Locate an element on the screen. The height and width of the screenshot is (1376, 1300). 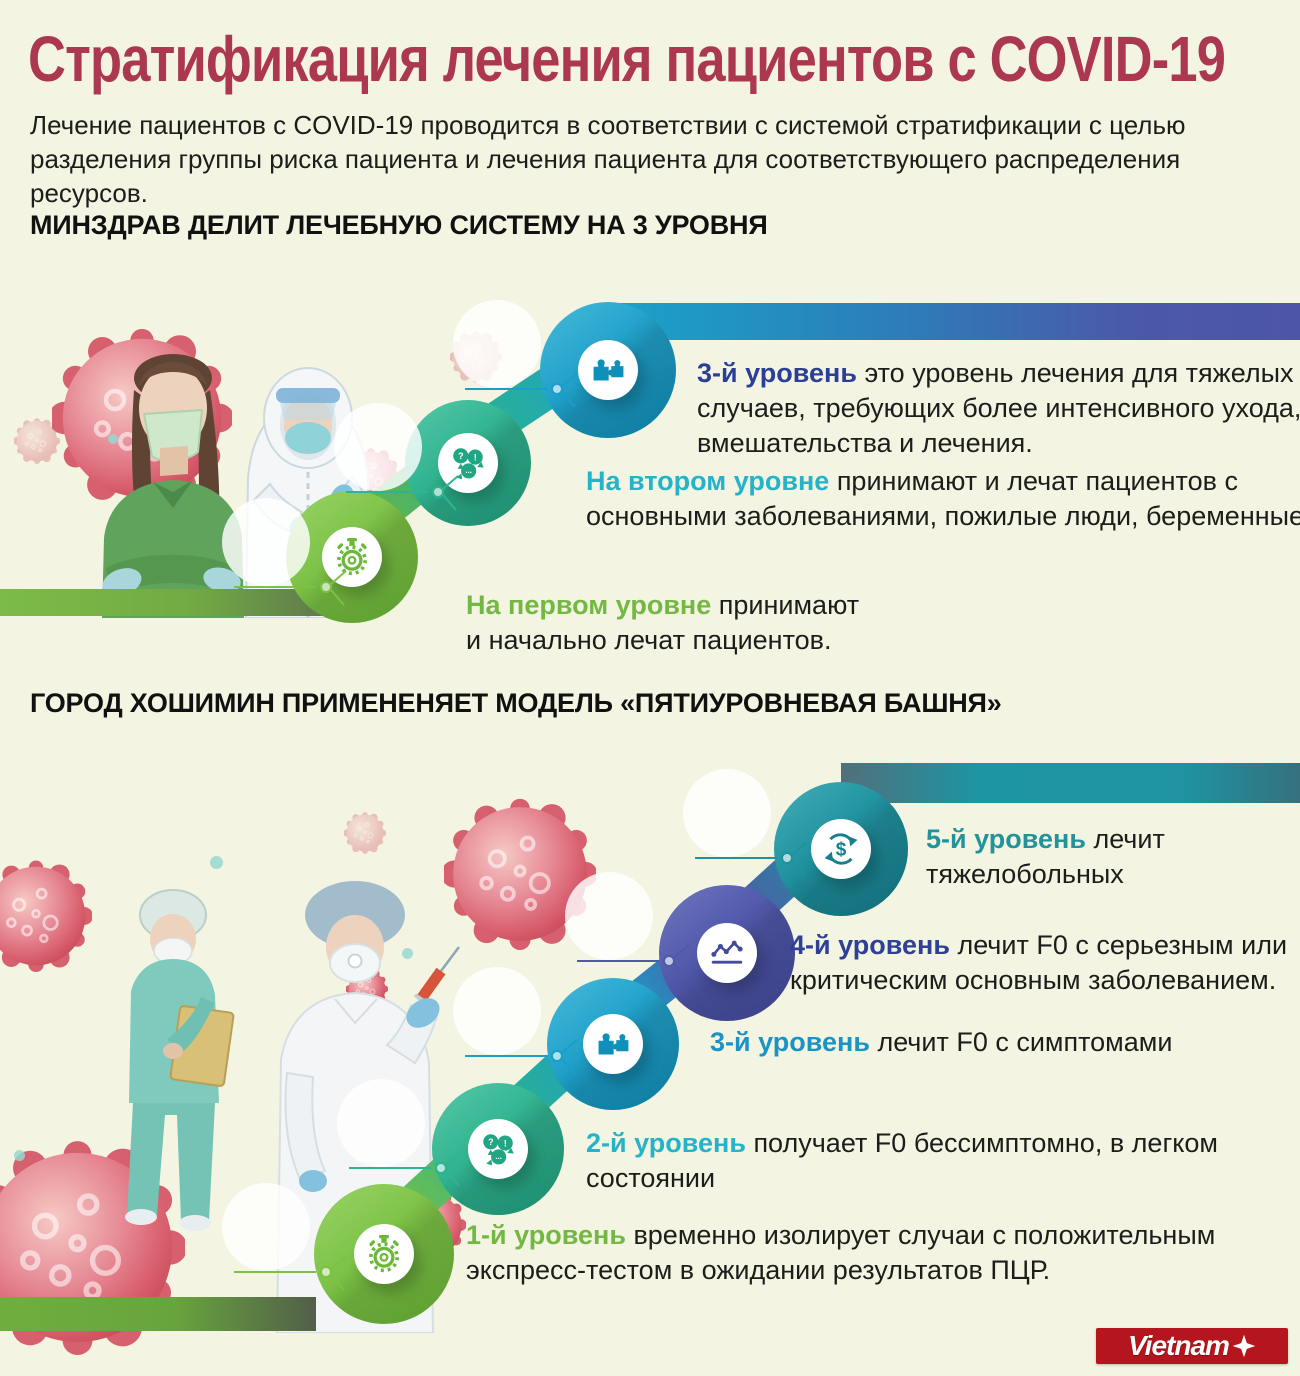
tower-level1-number-label: 01 is located at coordinates (293, 1238).